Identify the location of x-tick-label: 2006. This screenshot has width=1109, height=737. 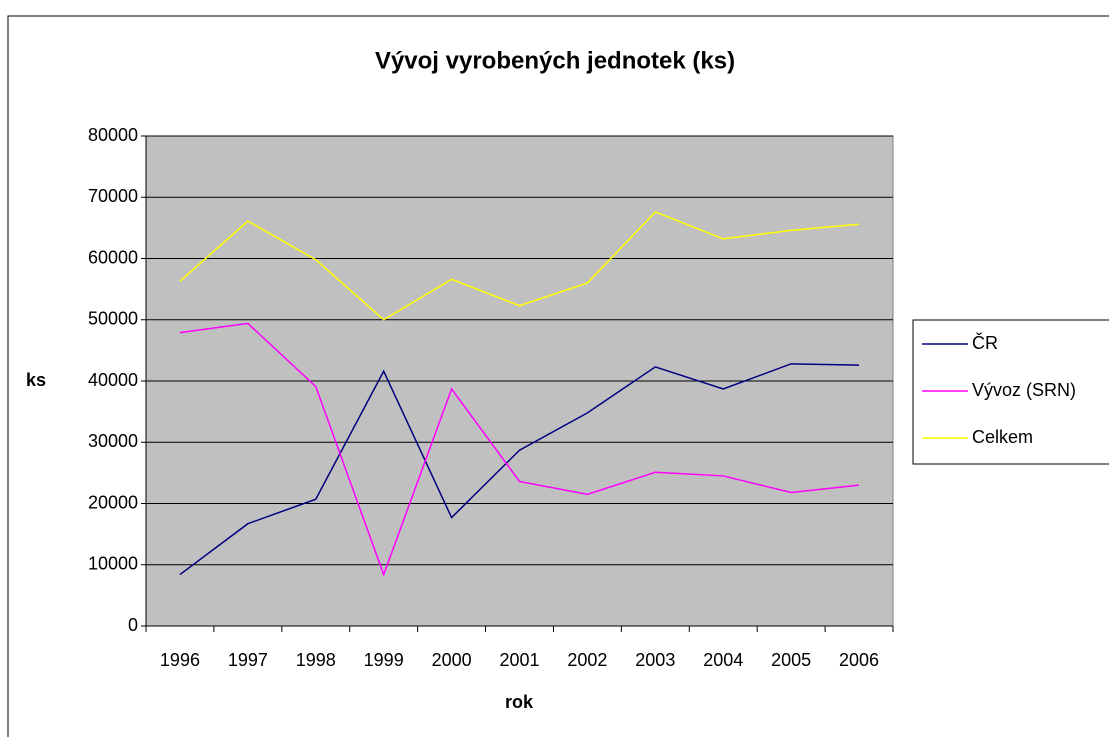
(859, 660).